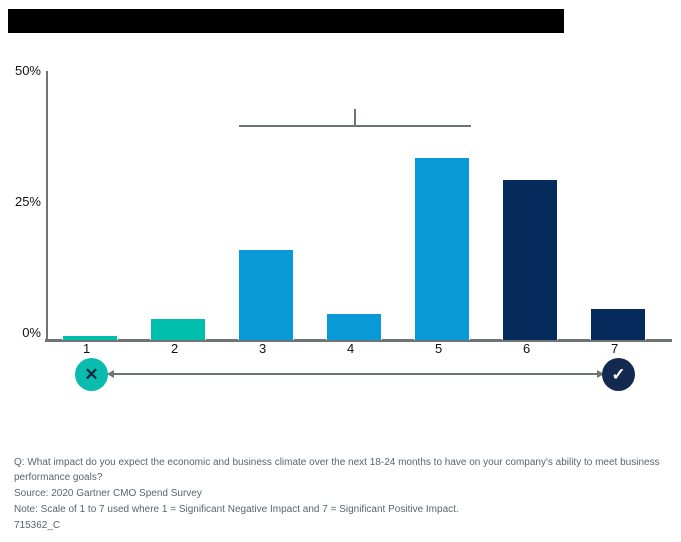  I want to click on annotation-bracket-line, so click(355, 126).